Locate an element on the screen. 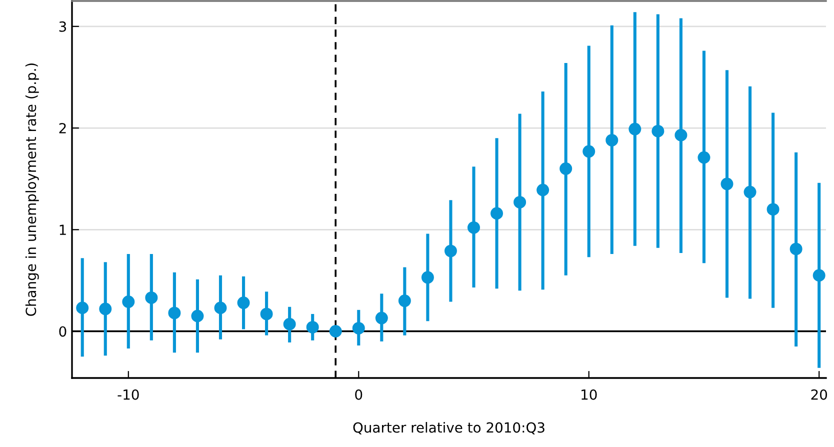  y-axis-title: Change in unemployment rate (p.p.) is located at coordinates (32, 189).